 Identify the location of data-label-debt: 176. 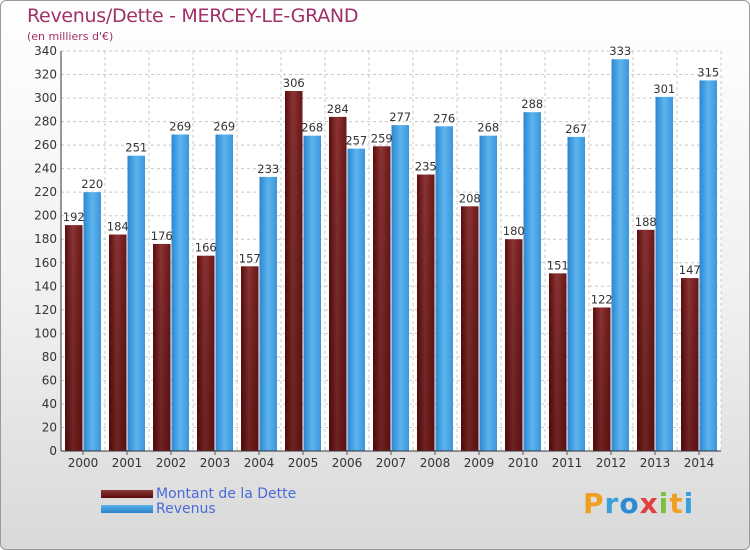
(162, 236).